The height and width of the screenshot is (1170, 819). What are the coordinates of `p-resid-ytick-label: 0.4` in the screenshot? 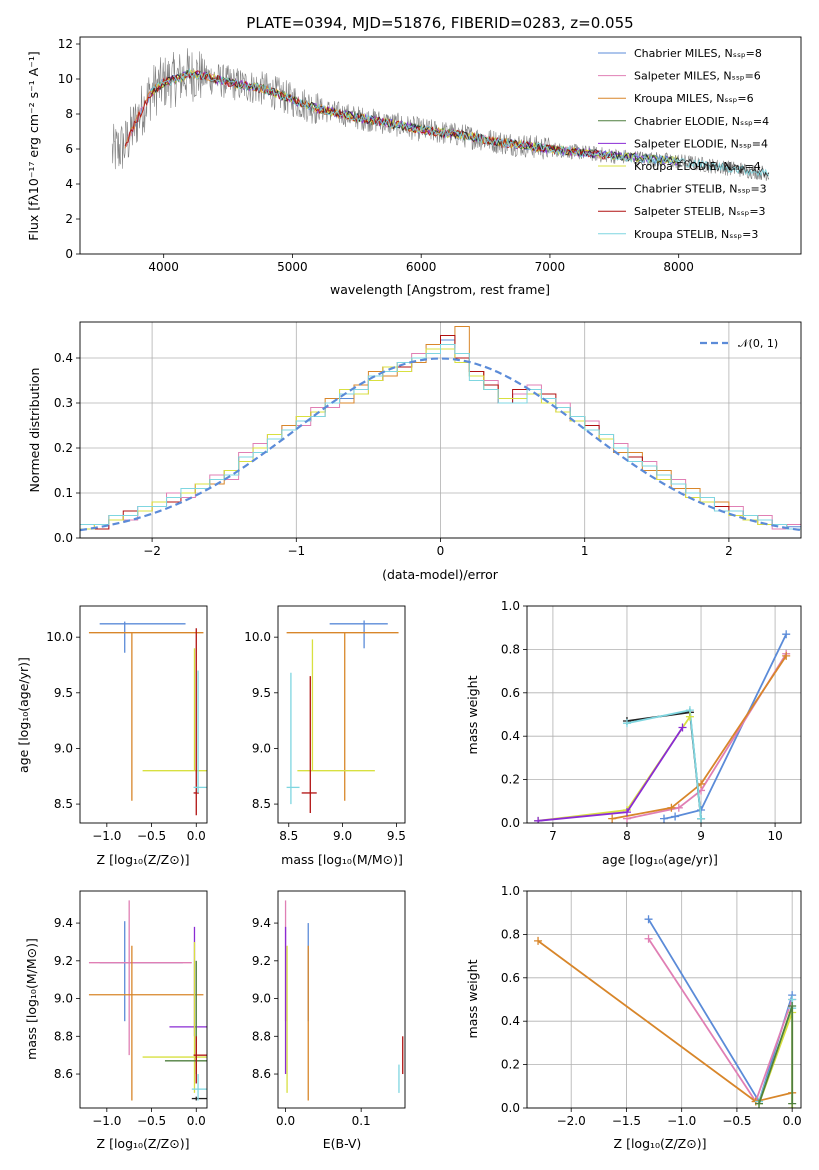 It's located at (63, 358).